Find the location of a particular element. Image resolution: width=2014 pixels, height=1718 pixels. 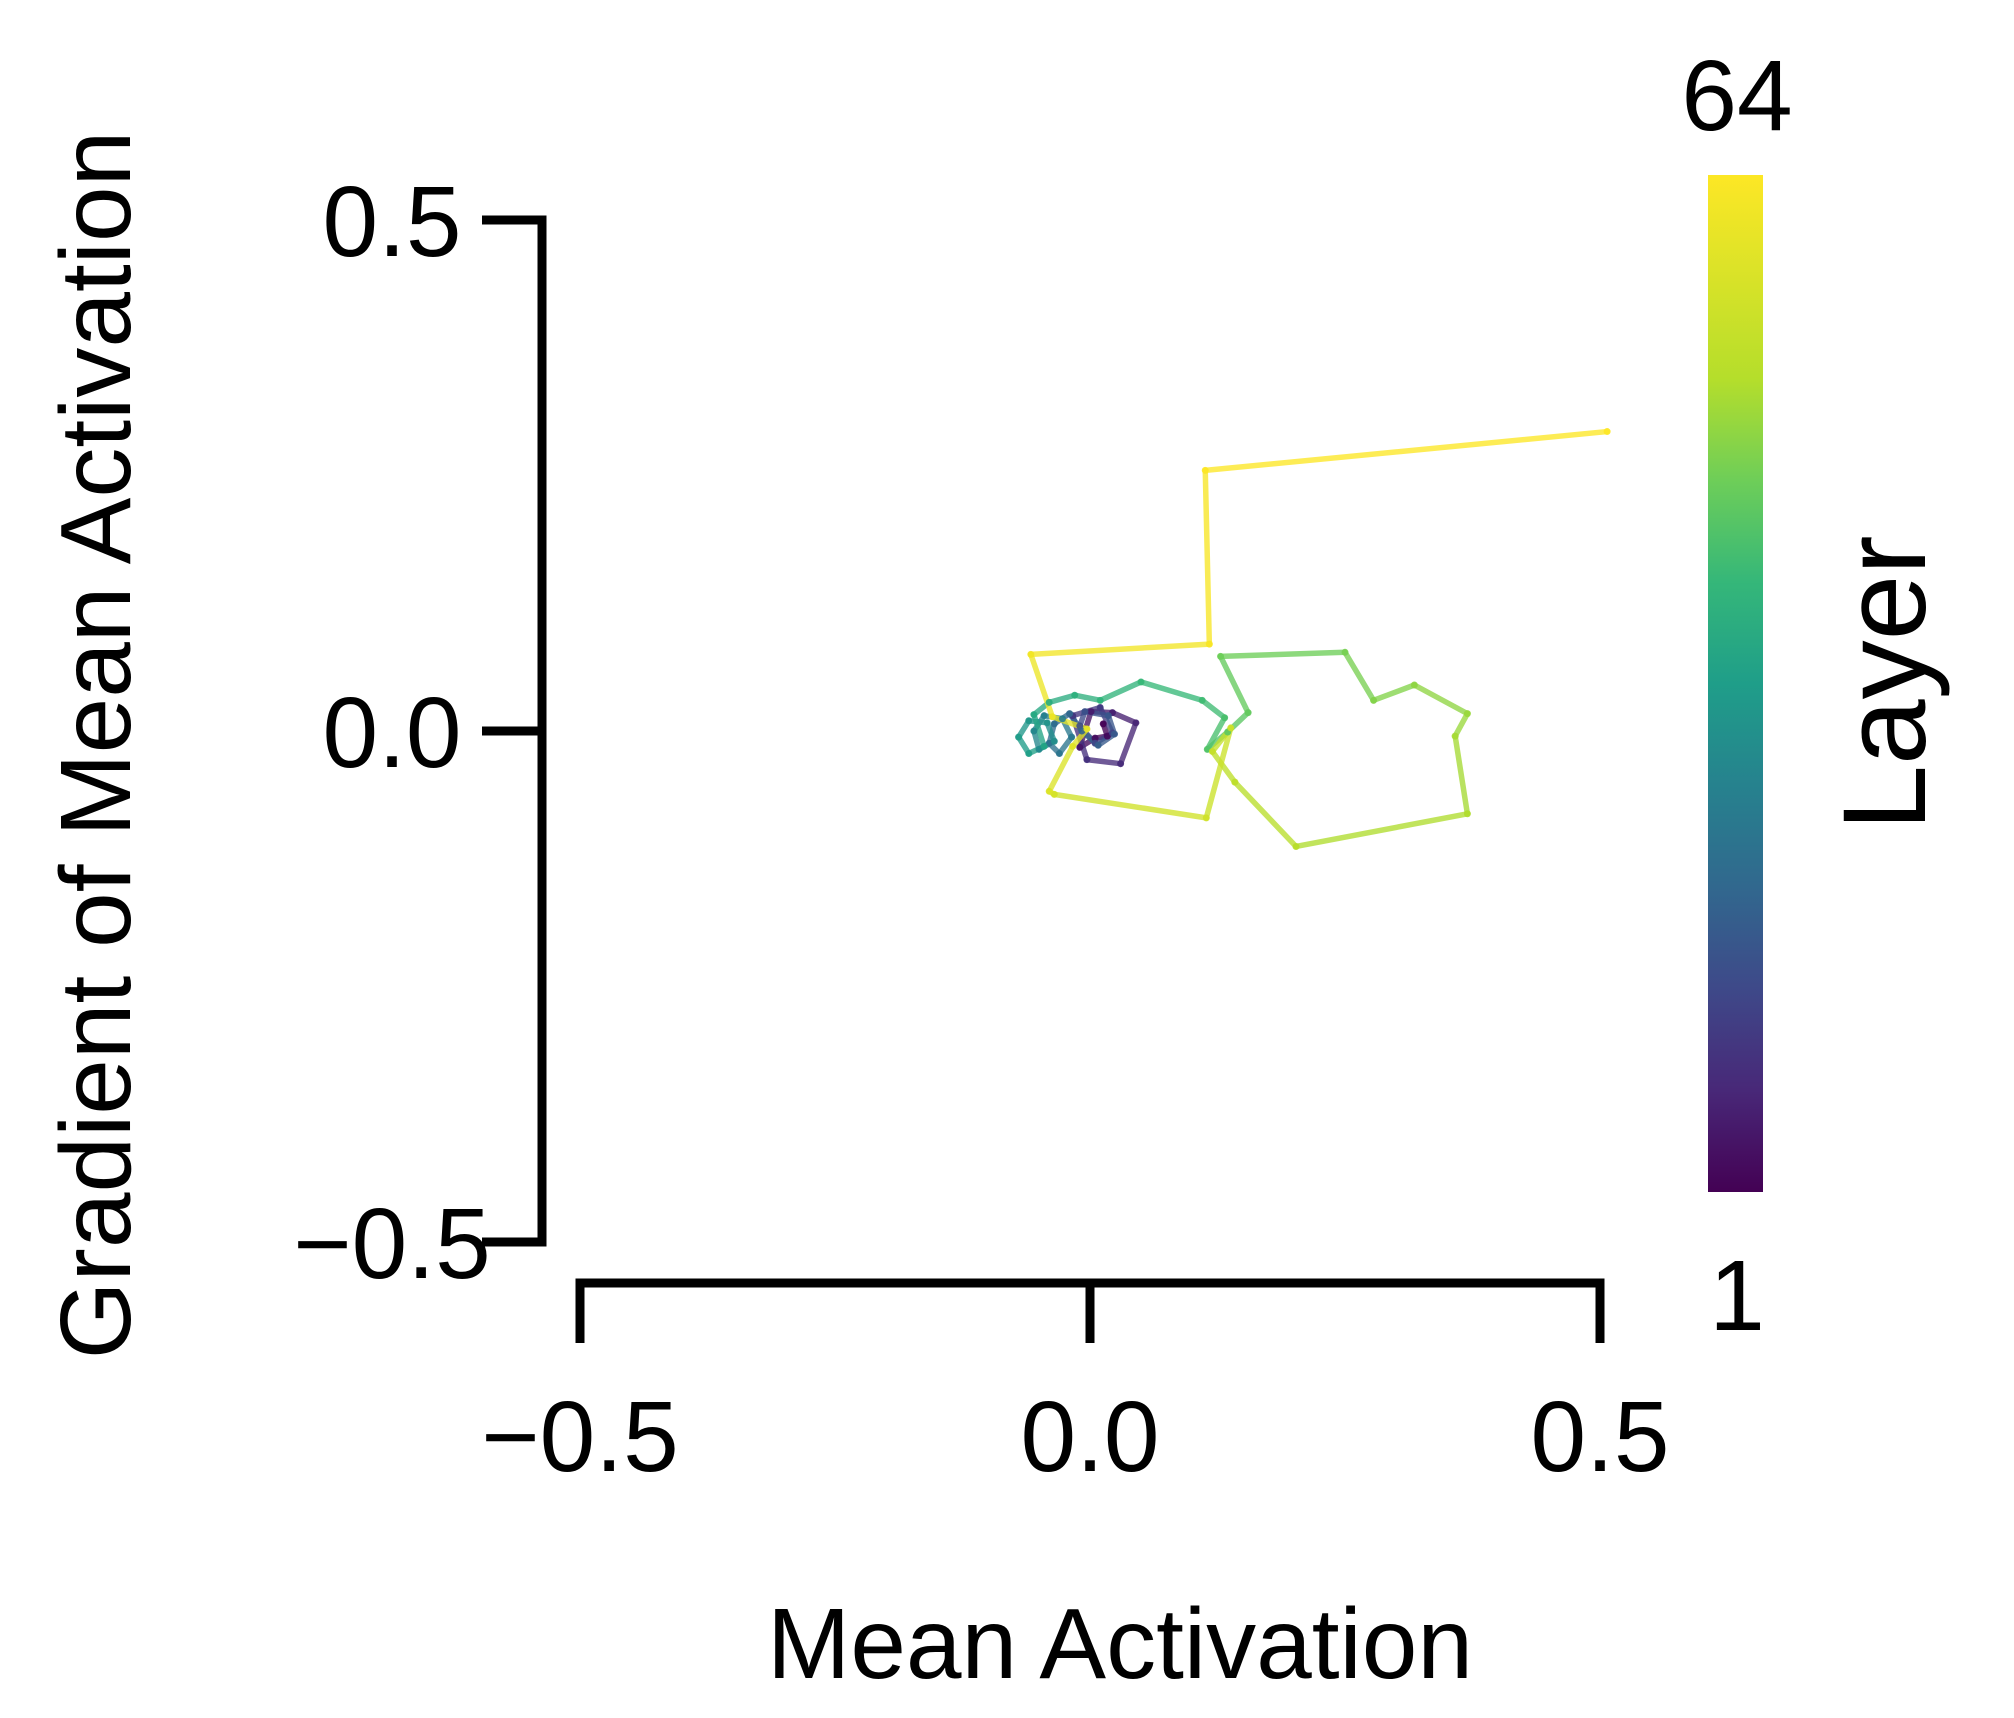

x-axis: −0.5 0.0 0.5 is located at coordinates (1075, 1385).